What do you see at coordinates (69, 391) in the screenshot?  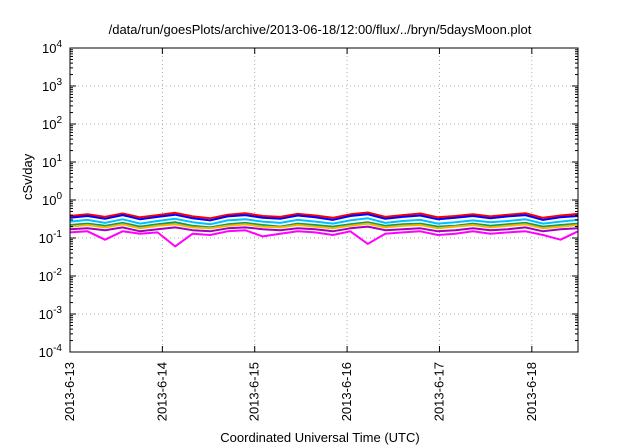 I see `x-tick-label: 2013-6-13` at bounding box center [69, 391].